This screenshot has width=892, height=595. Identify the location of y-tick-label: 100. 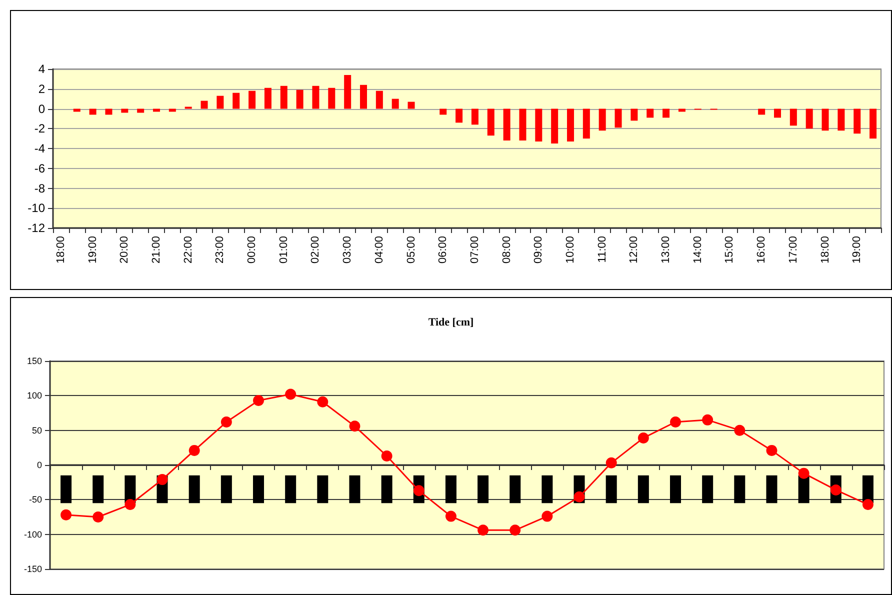
(34, 395).